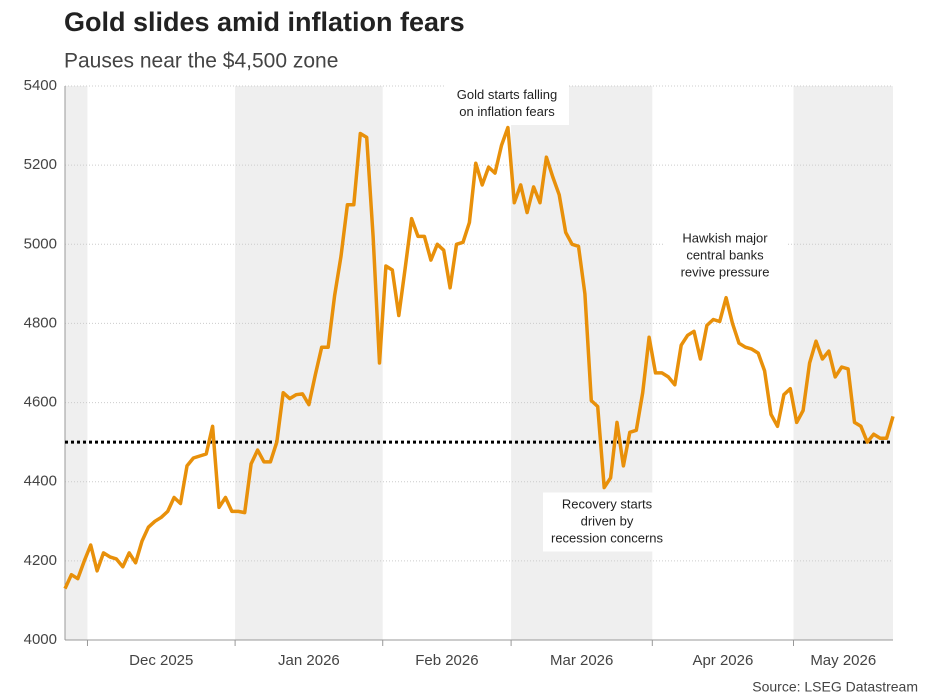  Describe the element at coordinates (40, 560) in the screenshot. I see `y-tick-label: 4200` at that location.